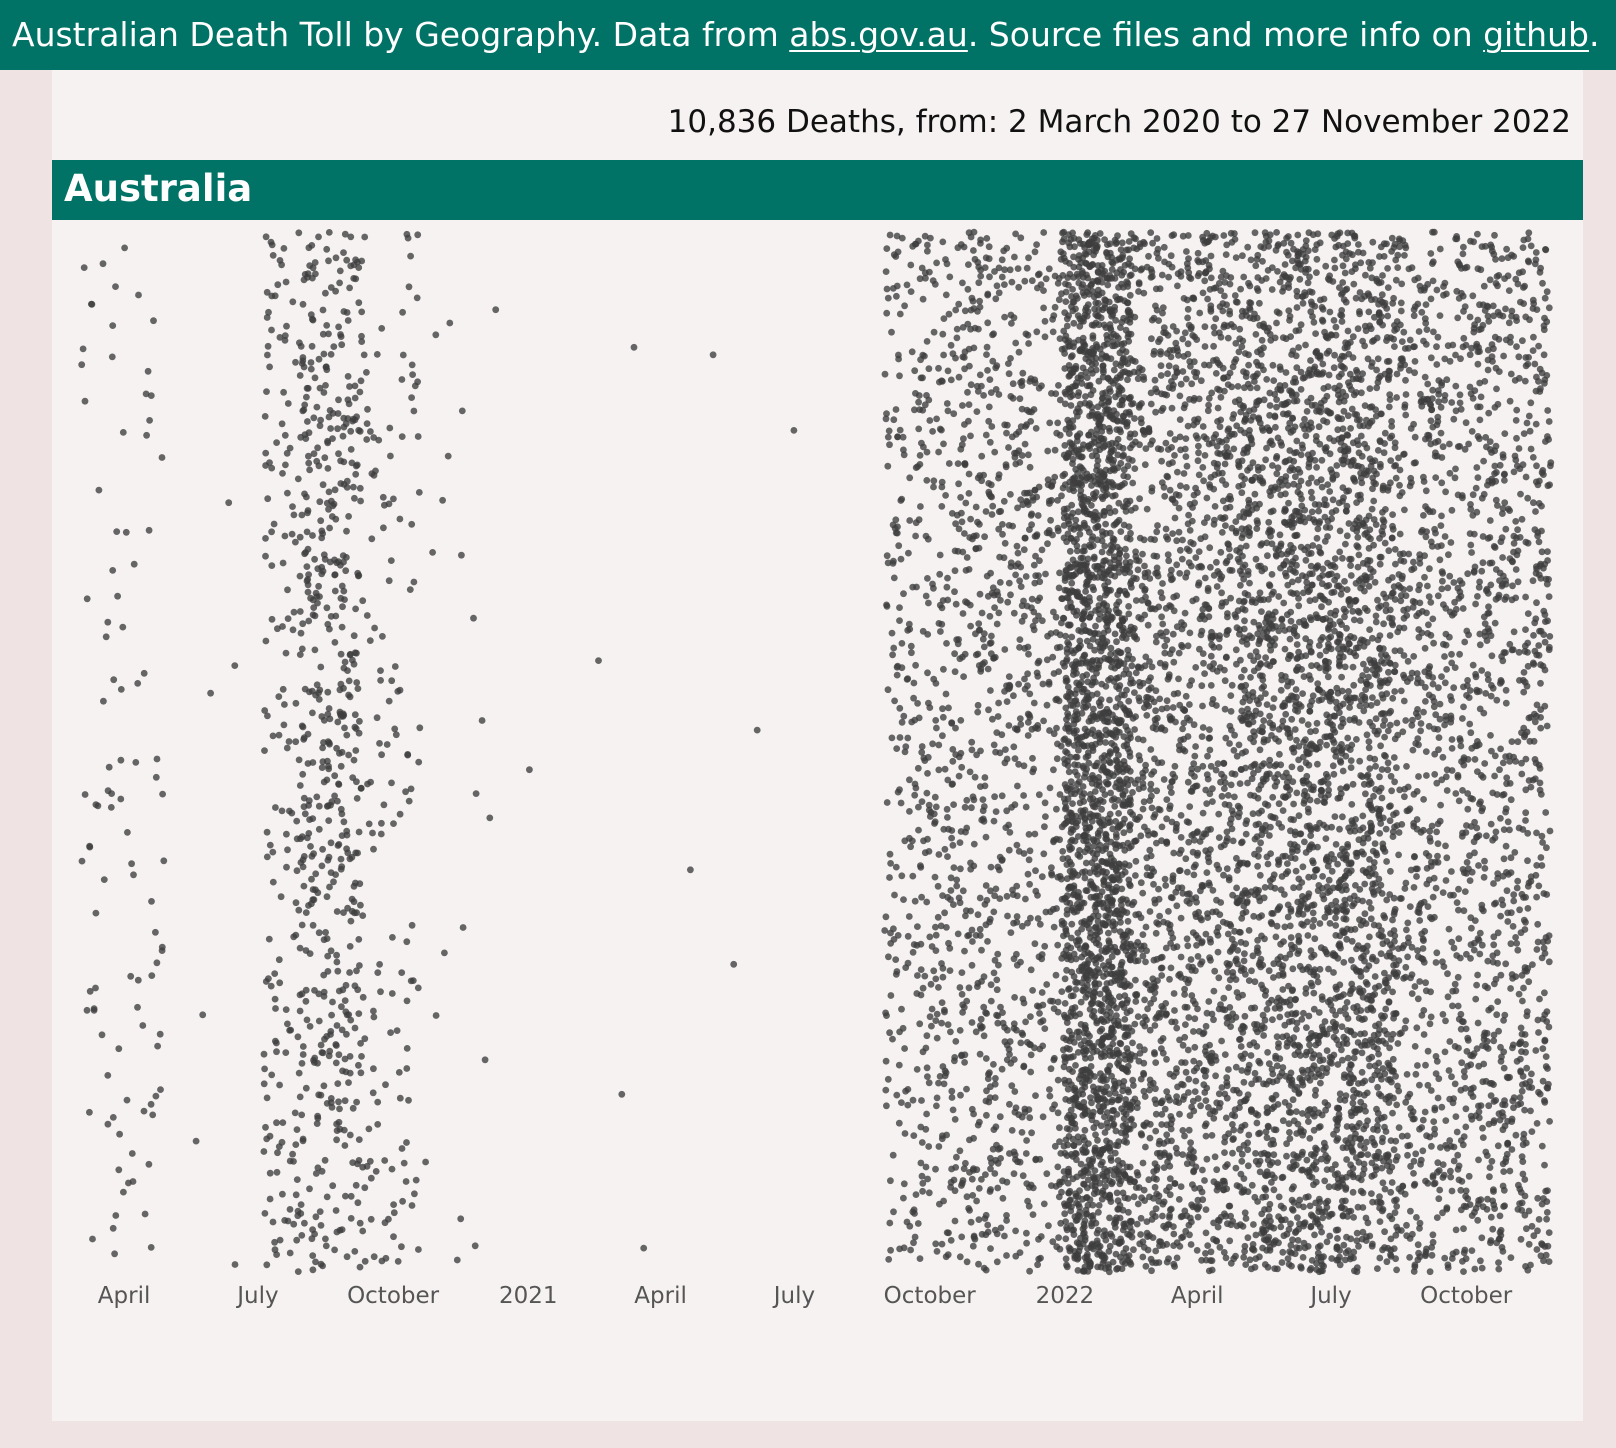 This screenshot has width=1616, height=1448. What do you see at coordinates (1536, 34) in the screenshot?
I see `github-link: github` at bounding box center [1536, 34].